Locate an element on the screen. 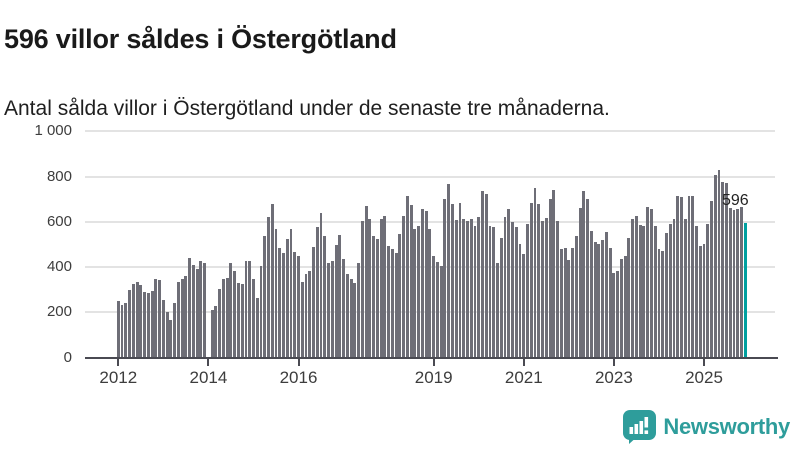 Image resolution: width=800 pixels, height=450 pixels. x-tick-label: 2014 is located at coordinates (208, 377).